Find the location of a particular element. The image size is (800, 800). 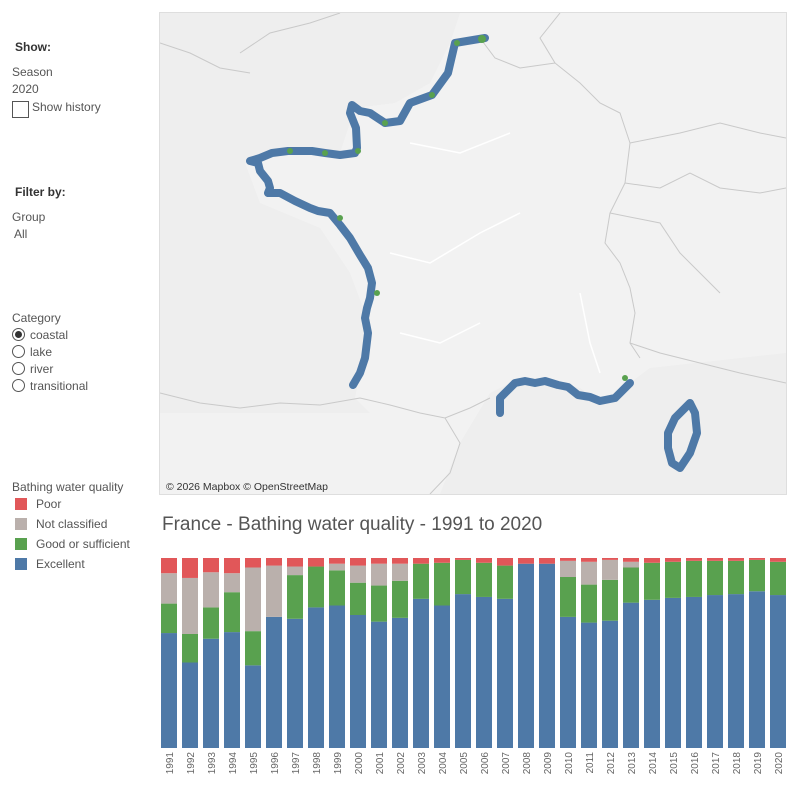

season-value: 2020 is located at coordinates (25, 89).